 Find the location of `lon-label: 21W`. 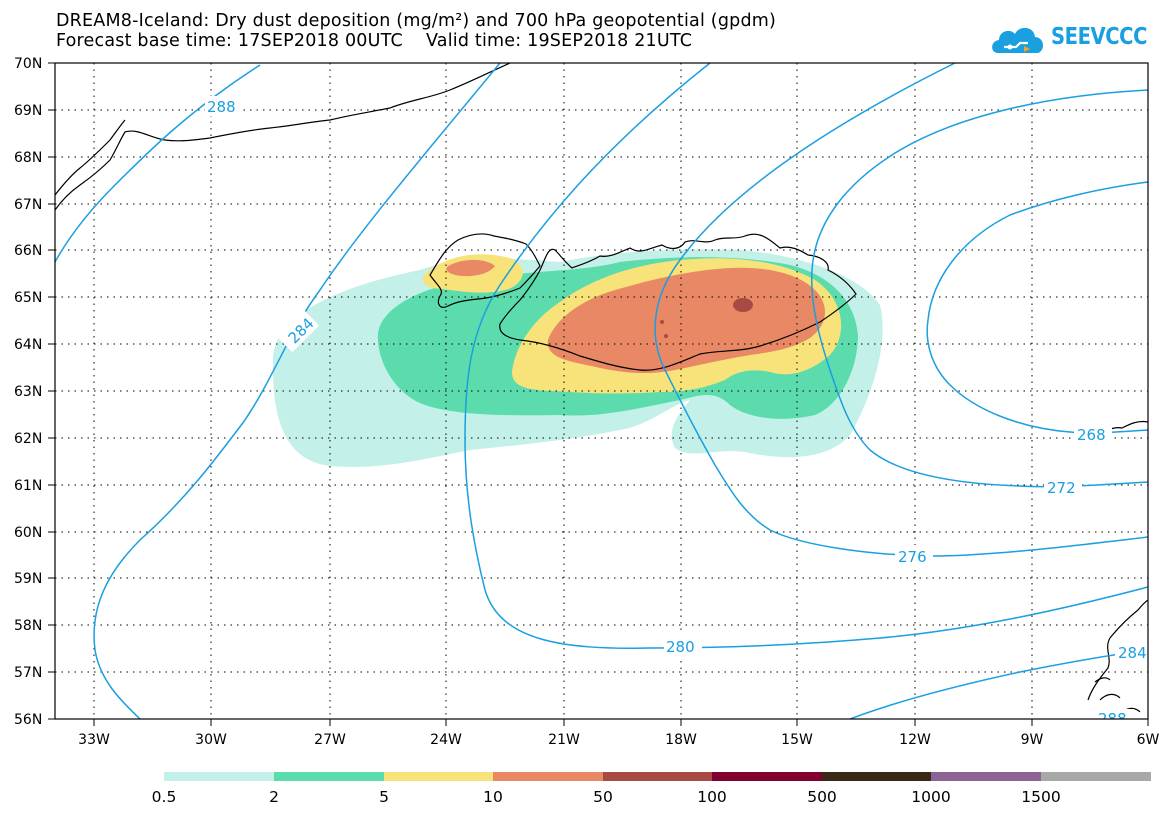

lon-label: 21W is located at coordinates (564, 740).